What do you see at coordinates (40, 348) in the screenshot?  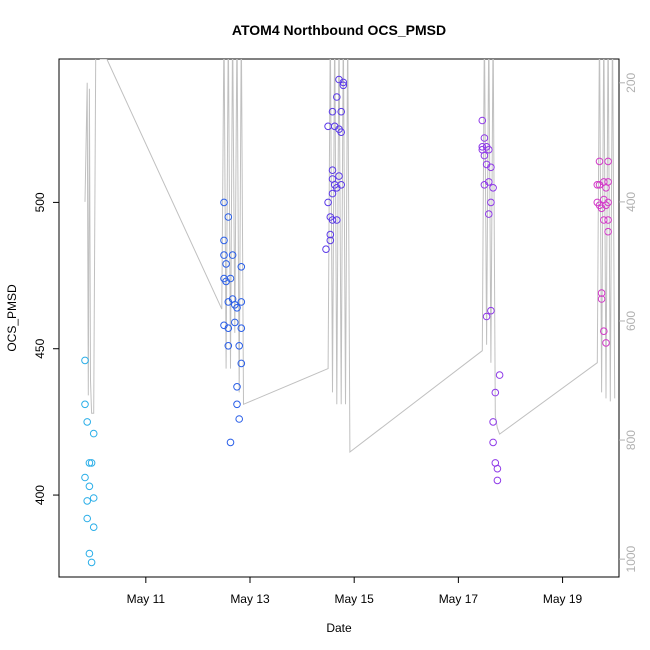 I see `y-tick-label: 450` at bounding box center [40, 348].